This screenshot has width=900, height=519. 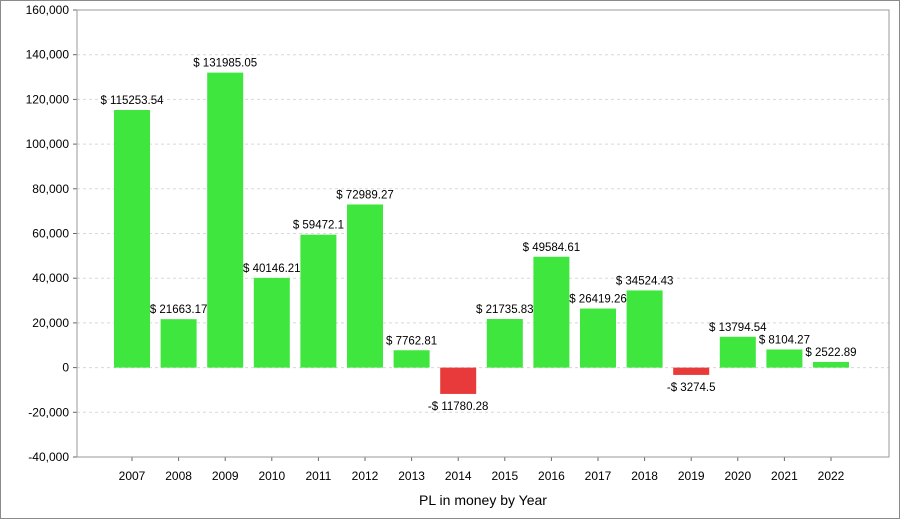 What do you see at coordinates (458, 407) in the screenshot?
I see `data-label-2014: -$ 11780.28` at bounding box center [458, 407].